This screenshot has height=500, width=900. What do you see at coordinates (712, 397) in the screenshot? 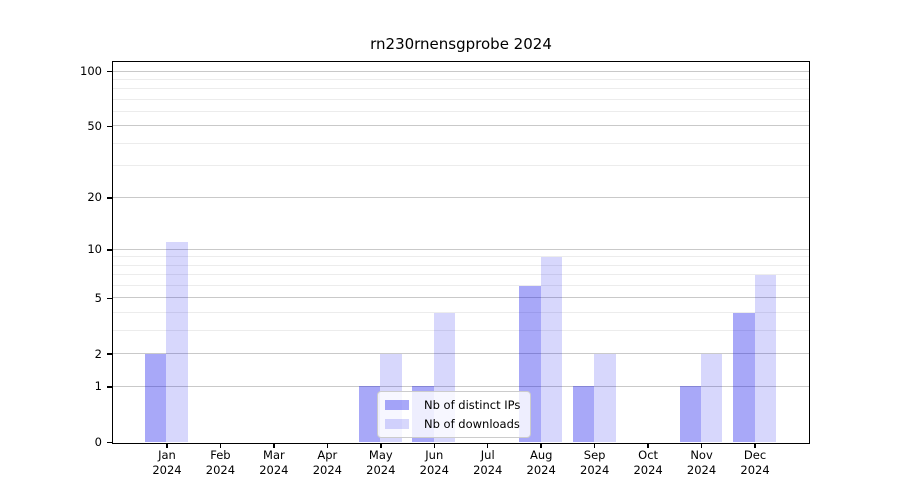
I see `bar-downloads-nov` at bounding box center [712, 397].